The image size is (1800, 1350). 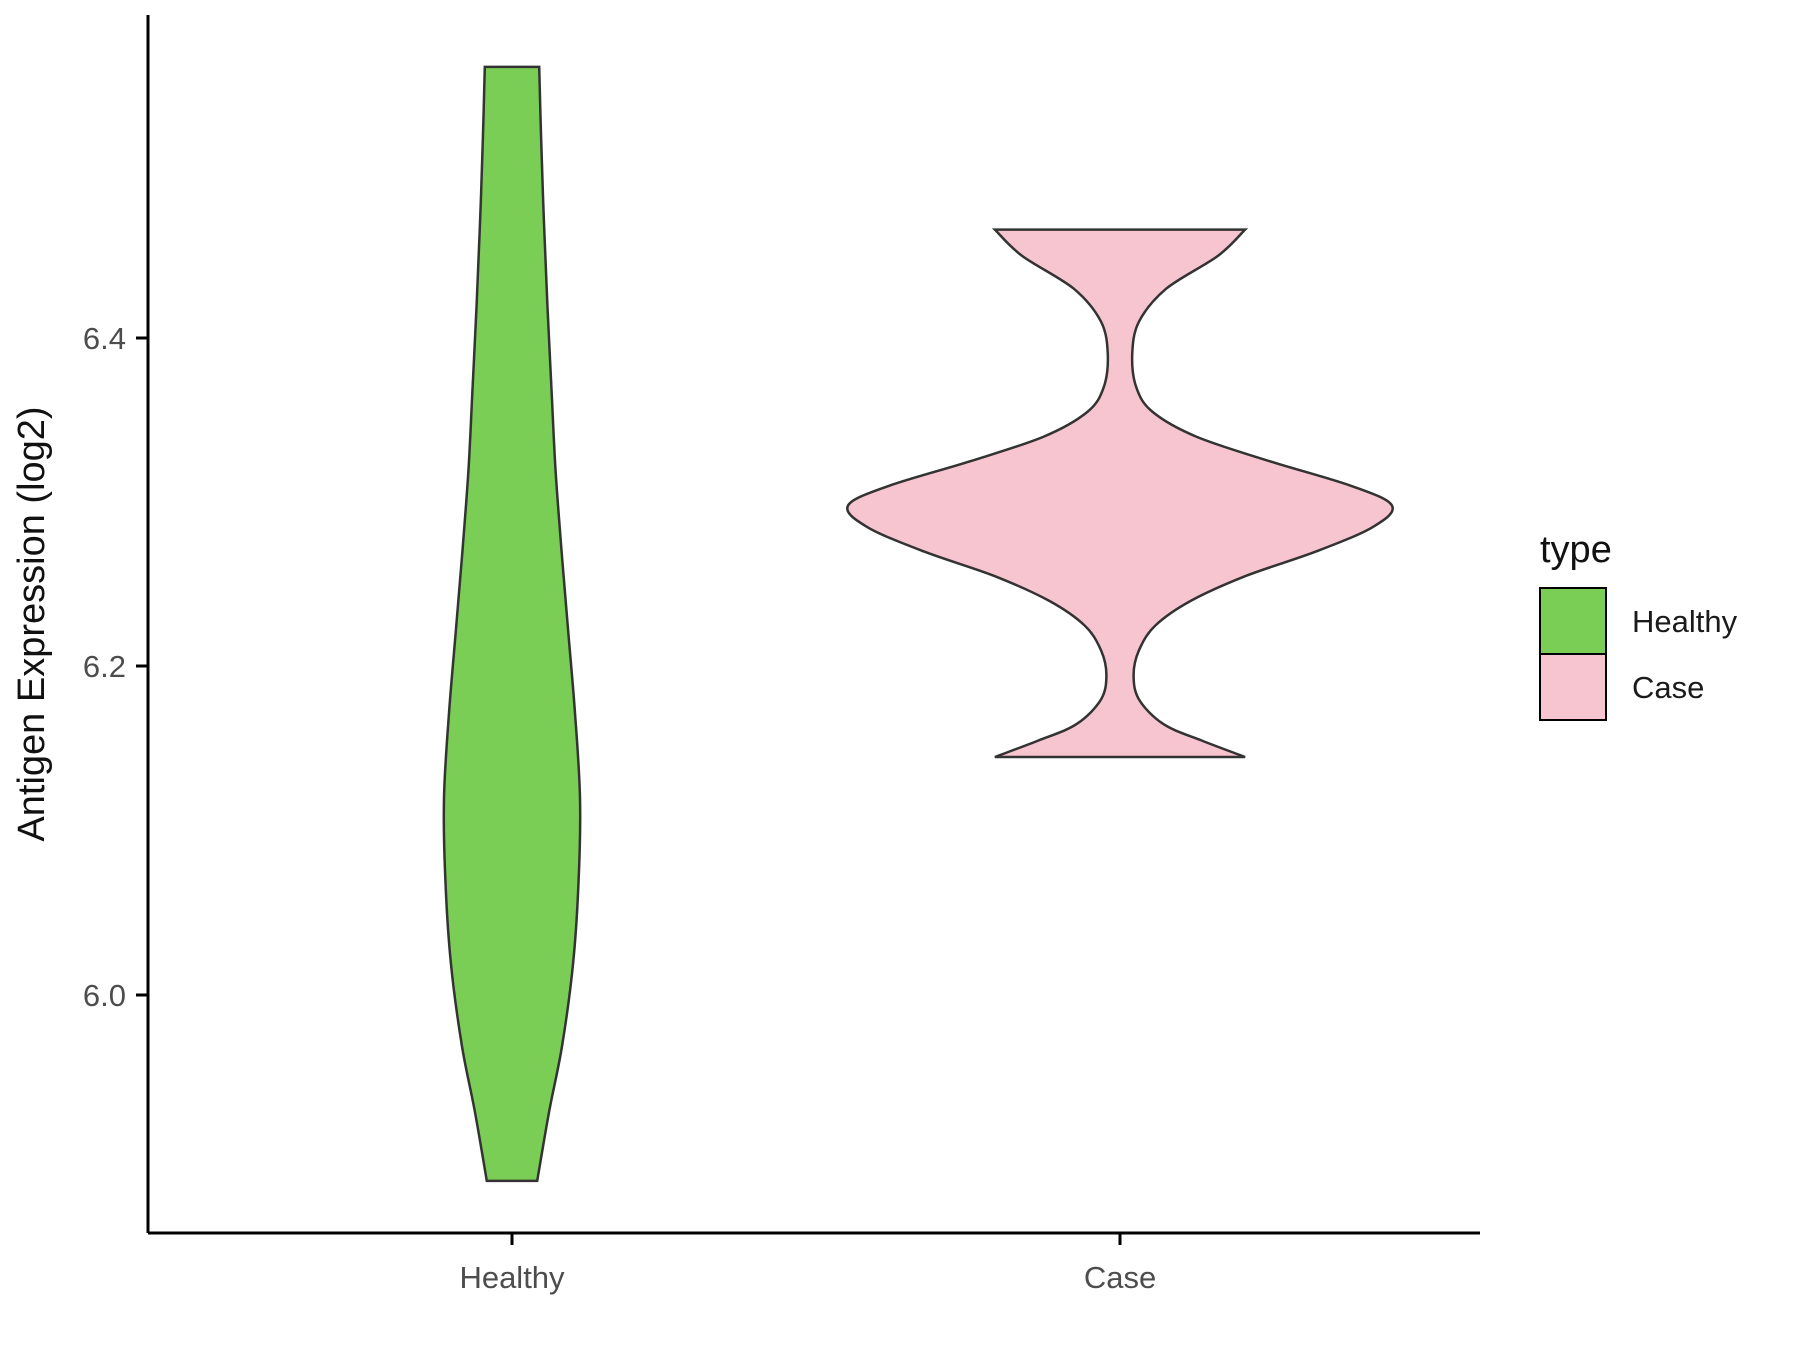 What do you see at coordinates (1576, 550) in the screenshot?
I see `legend-title: type` at bounding box center [1576, 550].